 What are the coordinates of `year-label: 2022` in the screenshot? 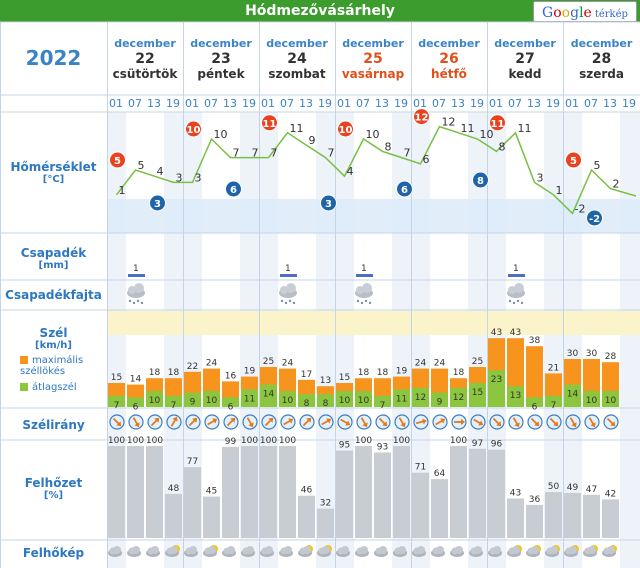 It's located at (53, 58).